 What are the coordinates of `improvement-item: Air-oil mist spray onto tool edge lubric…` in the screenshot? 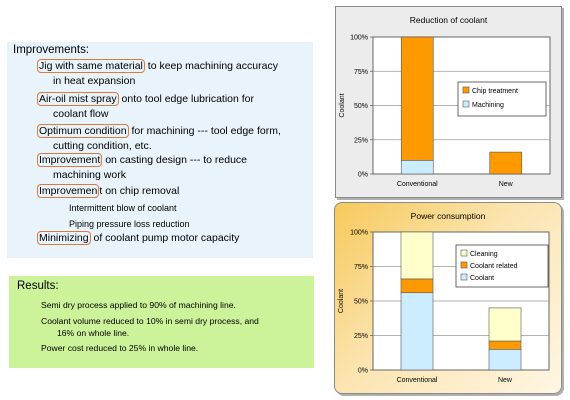 It's located at (146, 99).